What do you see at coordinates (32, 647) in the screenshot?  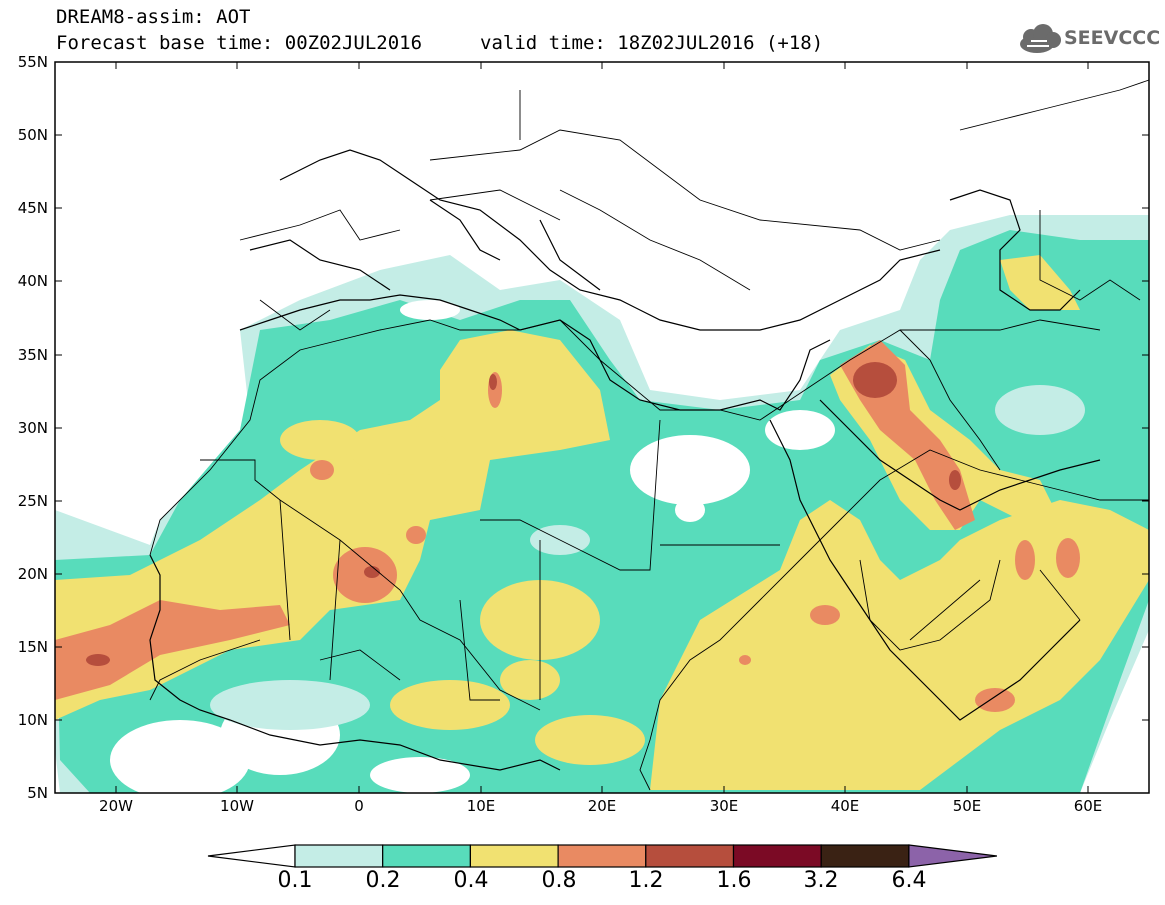 I see `lat-label: 15N` at bounding box center [32, 647].